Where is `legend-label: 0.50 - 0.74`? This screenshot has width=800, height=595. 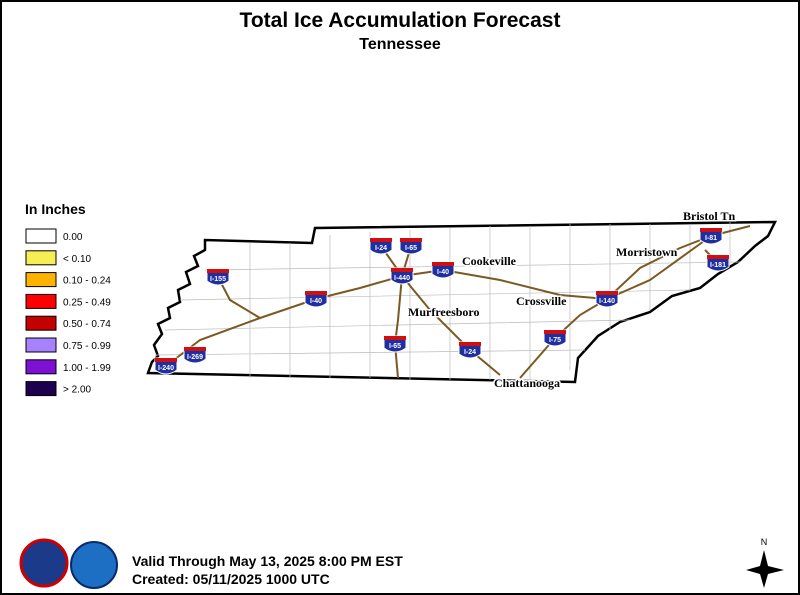
legend-label: 0.50 - 0.74 is located at coordinates (87, 324).